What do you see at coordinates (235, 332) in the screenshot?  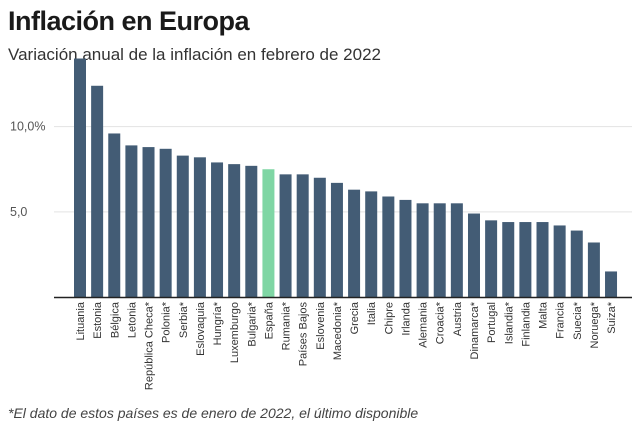 I see `x-tick-label: Luxemburgo` at bounding box center [235, 332].